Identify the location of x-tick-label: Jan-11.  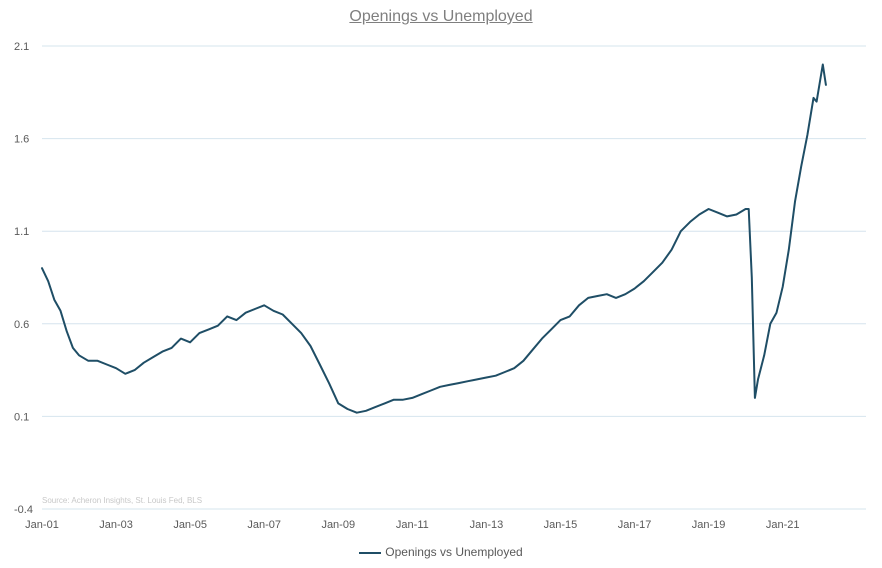
(412, 525).